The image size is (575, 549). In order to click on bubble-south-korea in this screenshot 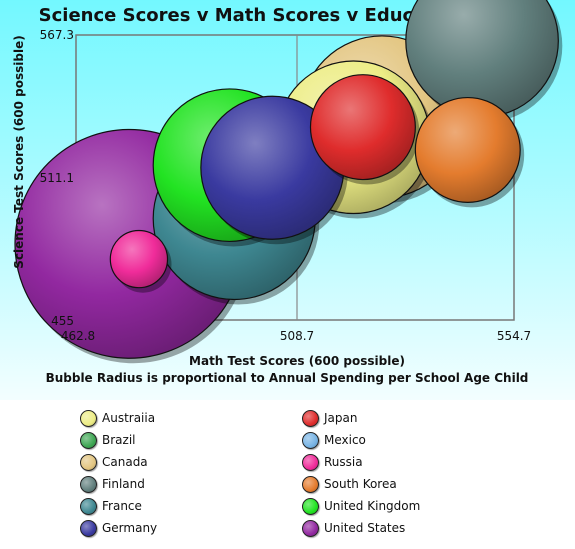, I will do `click(467, 149)`.